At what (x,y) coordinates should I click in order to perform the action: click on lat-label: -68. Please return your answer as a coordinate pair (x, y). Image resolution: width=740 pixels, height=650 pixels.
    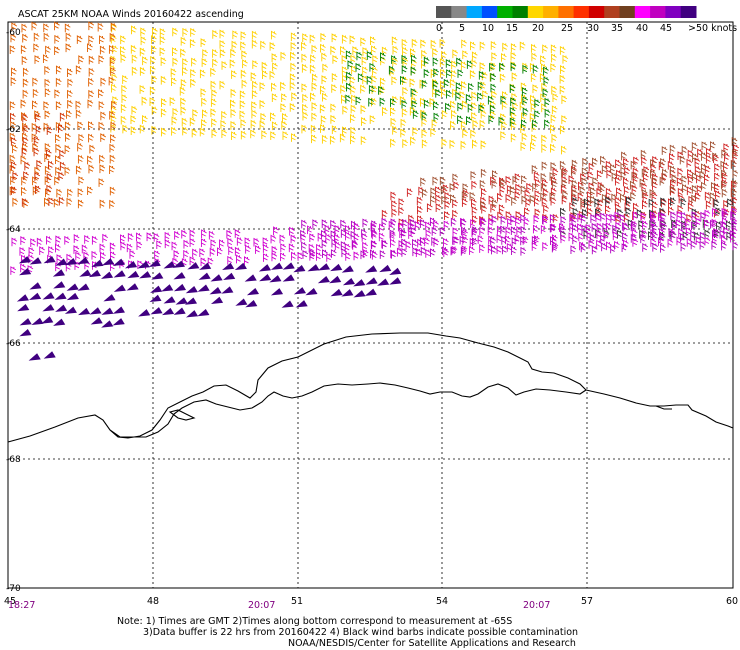
    Looking at the image, I should click on (13, 460).